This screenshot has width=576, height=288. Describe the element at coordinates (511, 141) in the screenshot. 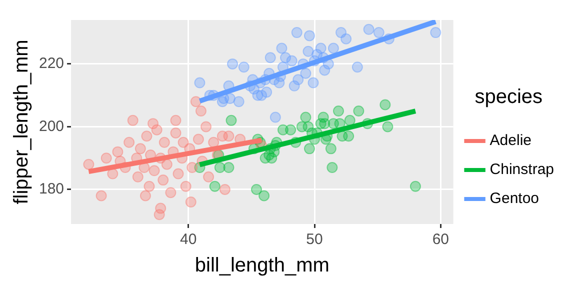

I see `legend-label: Adelie` at that location.